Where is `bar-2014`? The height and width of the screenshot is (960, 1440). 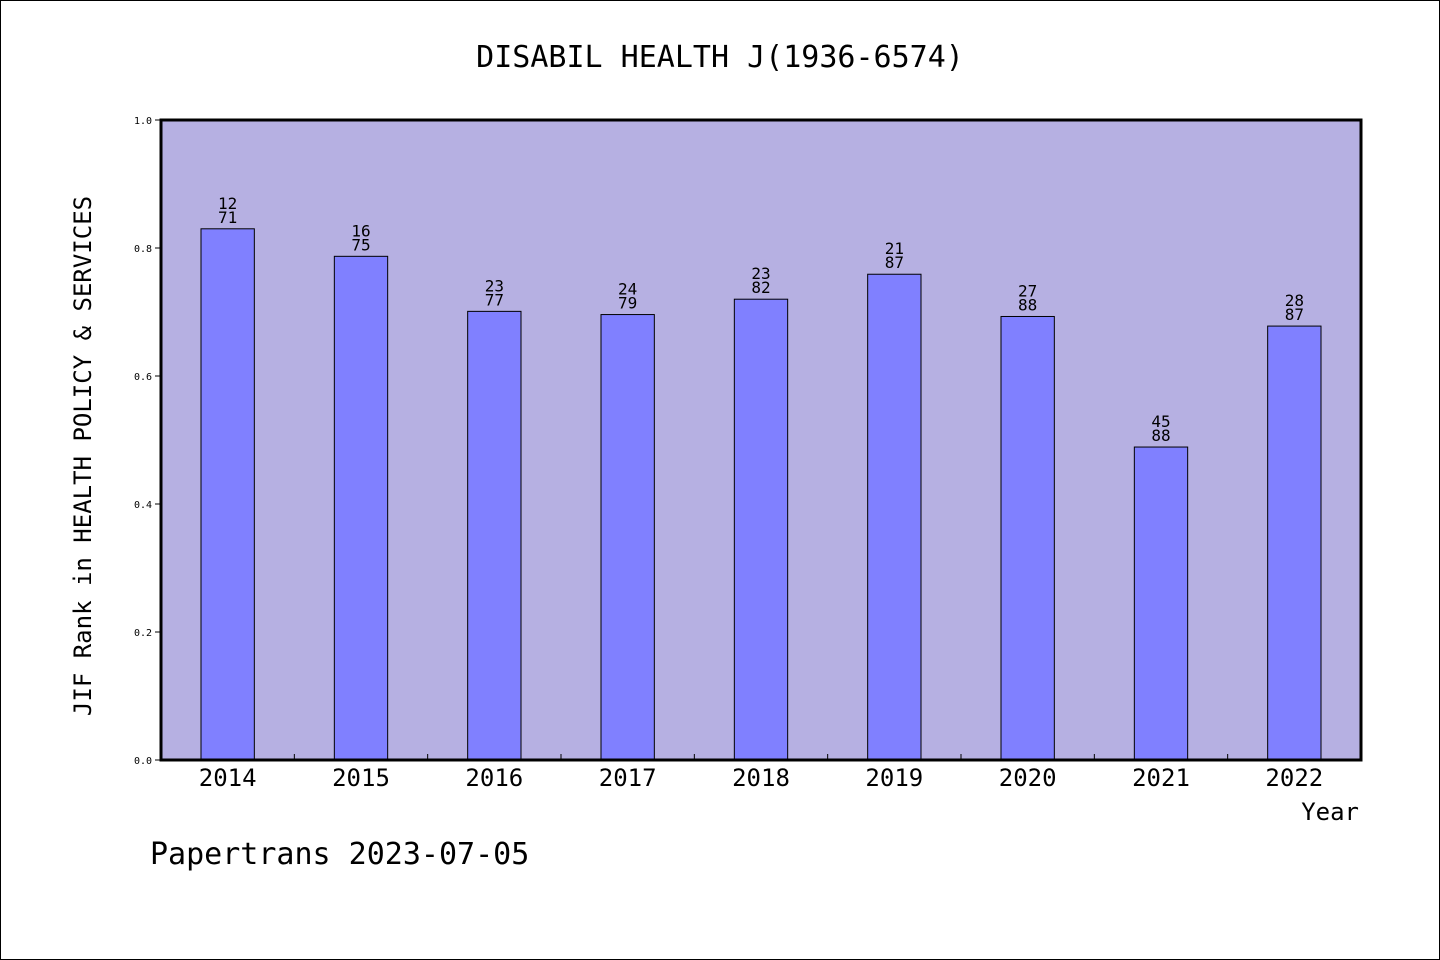 bar-2014 is located at coordinates (227, 494).